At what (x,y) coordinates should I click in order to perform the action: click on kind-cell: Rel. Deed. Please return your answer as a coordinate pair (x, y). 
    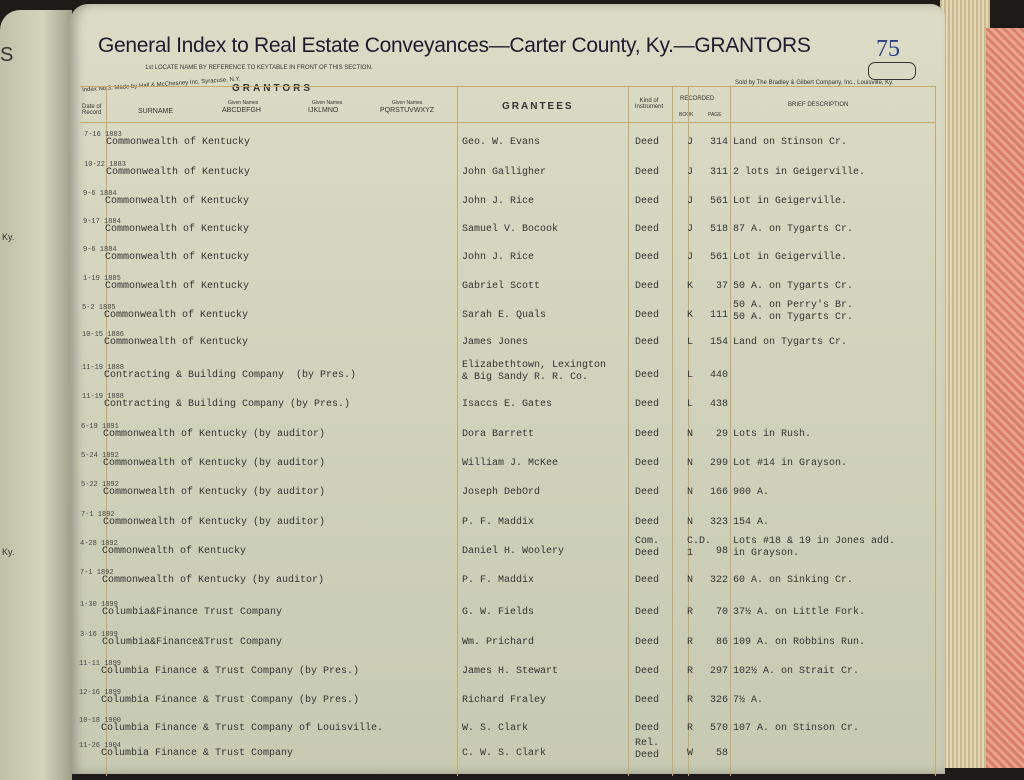
    Looking at the image, I should click on (647, 749).